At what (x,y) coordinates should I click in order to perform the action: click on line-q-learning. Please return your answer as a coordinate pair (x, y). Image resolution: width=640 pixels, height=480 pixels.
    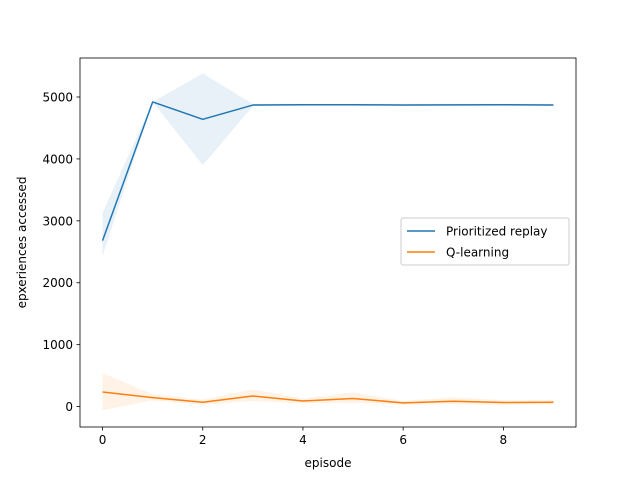
    Looking at the image, I should click on (328, 397).